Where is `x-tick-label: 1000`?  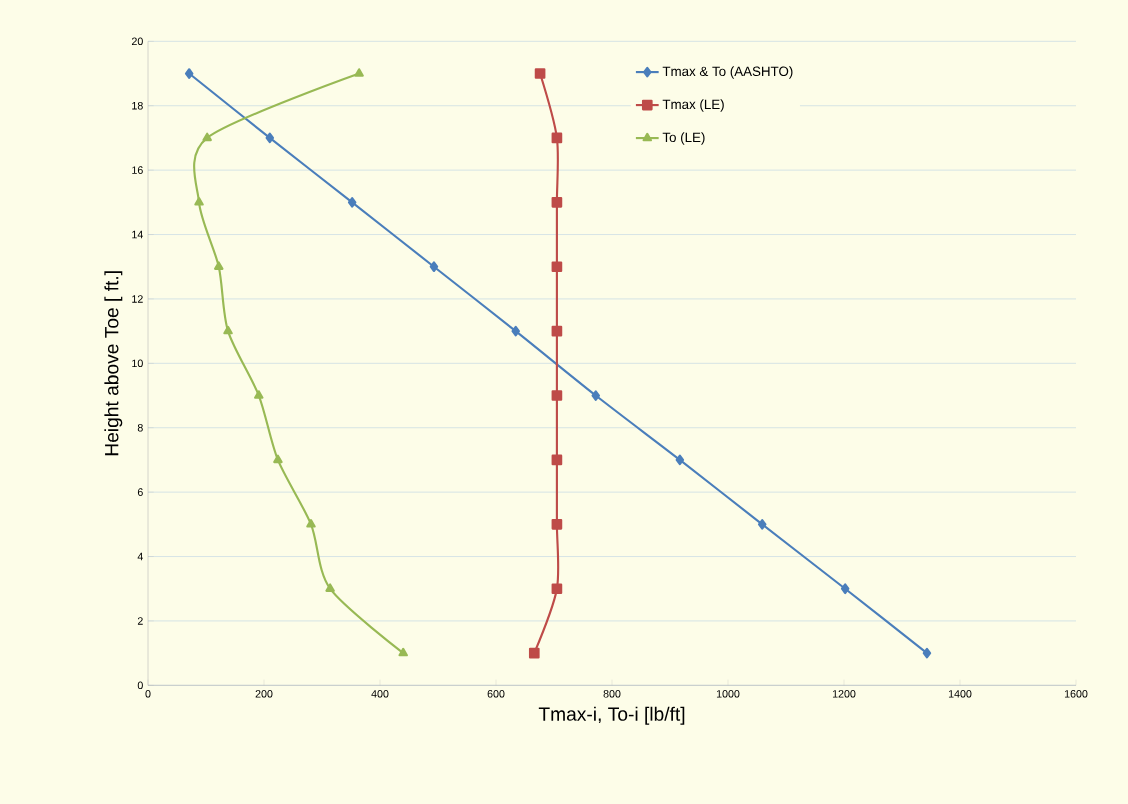
x-tick-label: 1000 is located at coordinates (728, 694).